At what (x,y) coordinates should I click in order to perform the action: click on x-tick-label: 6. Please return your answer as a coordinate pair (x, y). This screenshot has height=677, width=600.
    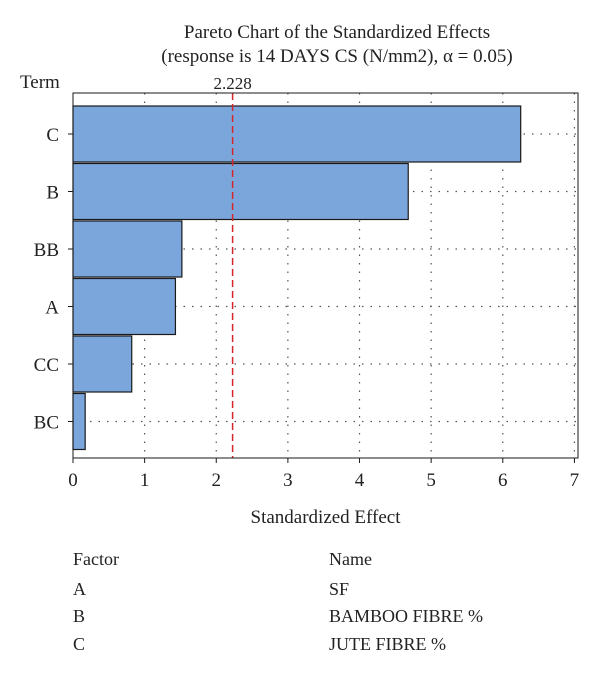
    Looking at the image, I should click on (503, 480).